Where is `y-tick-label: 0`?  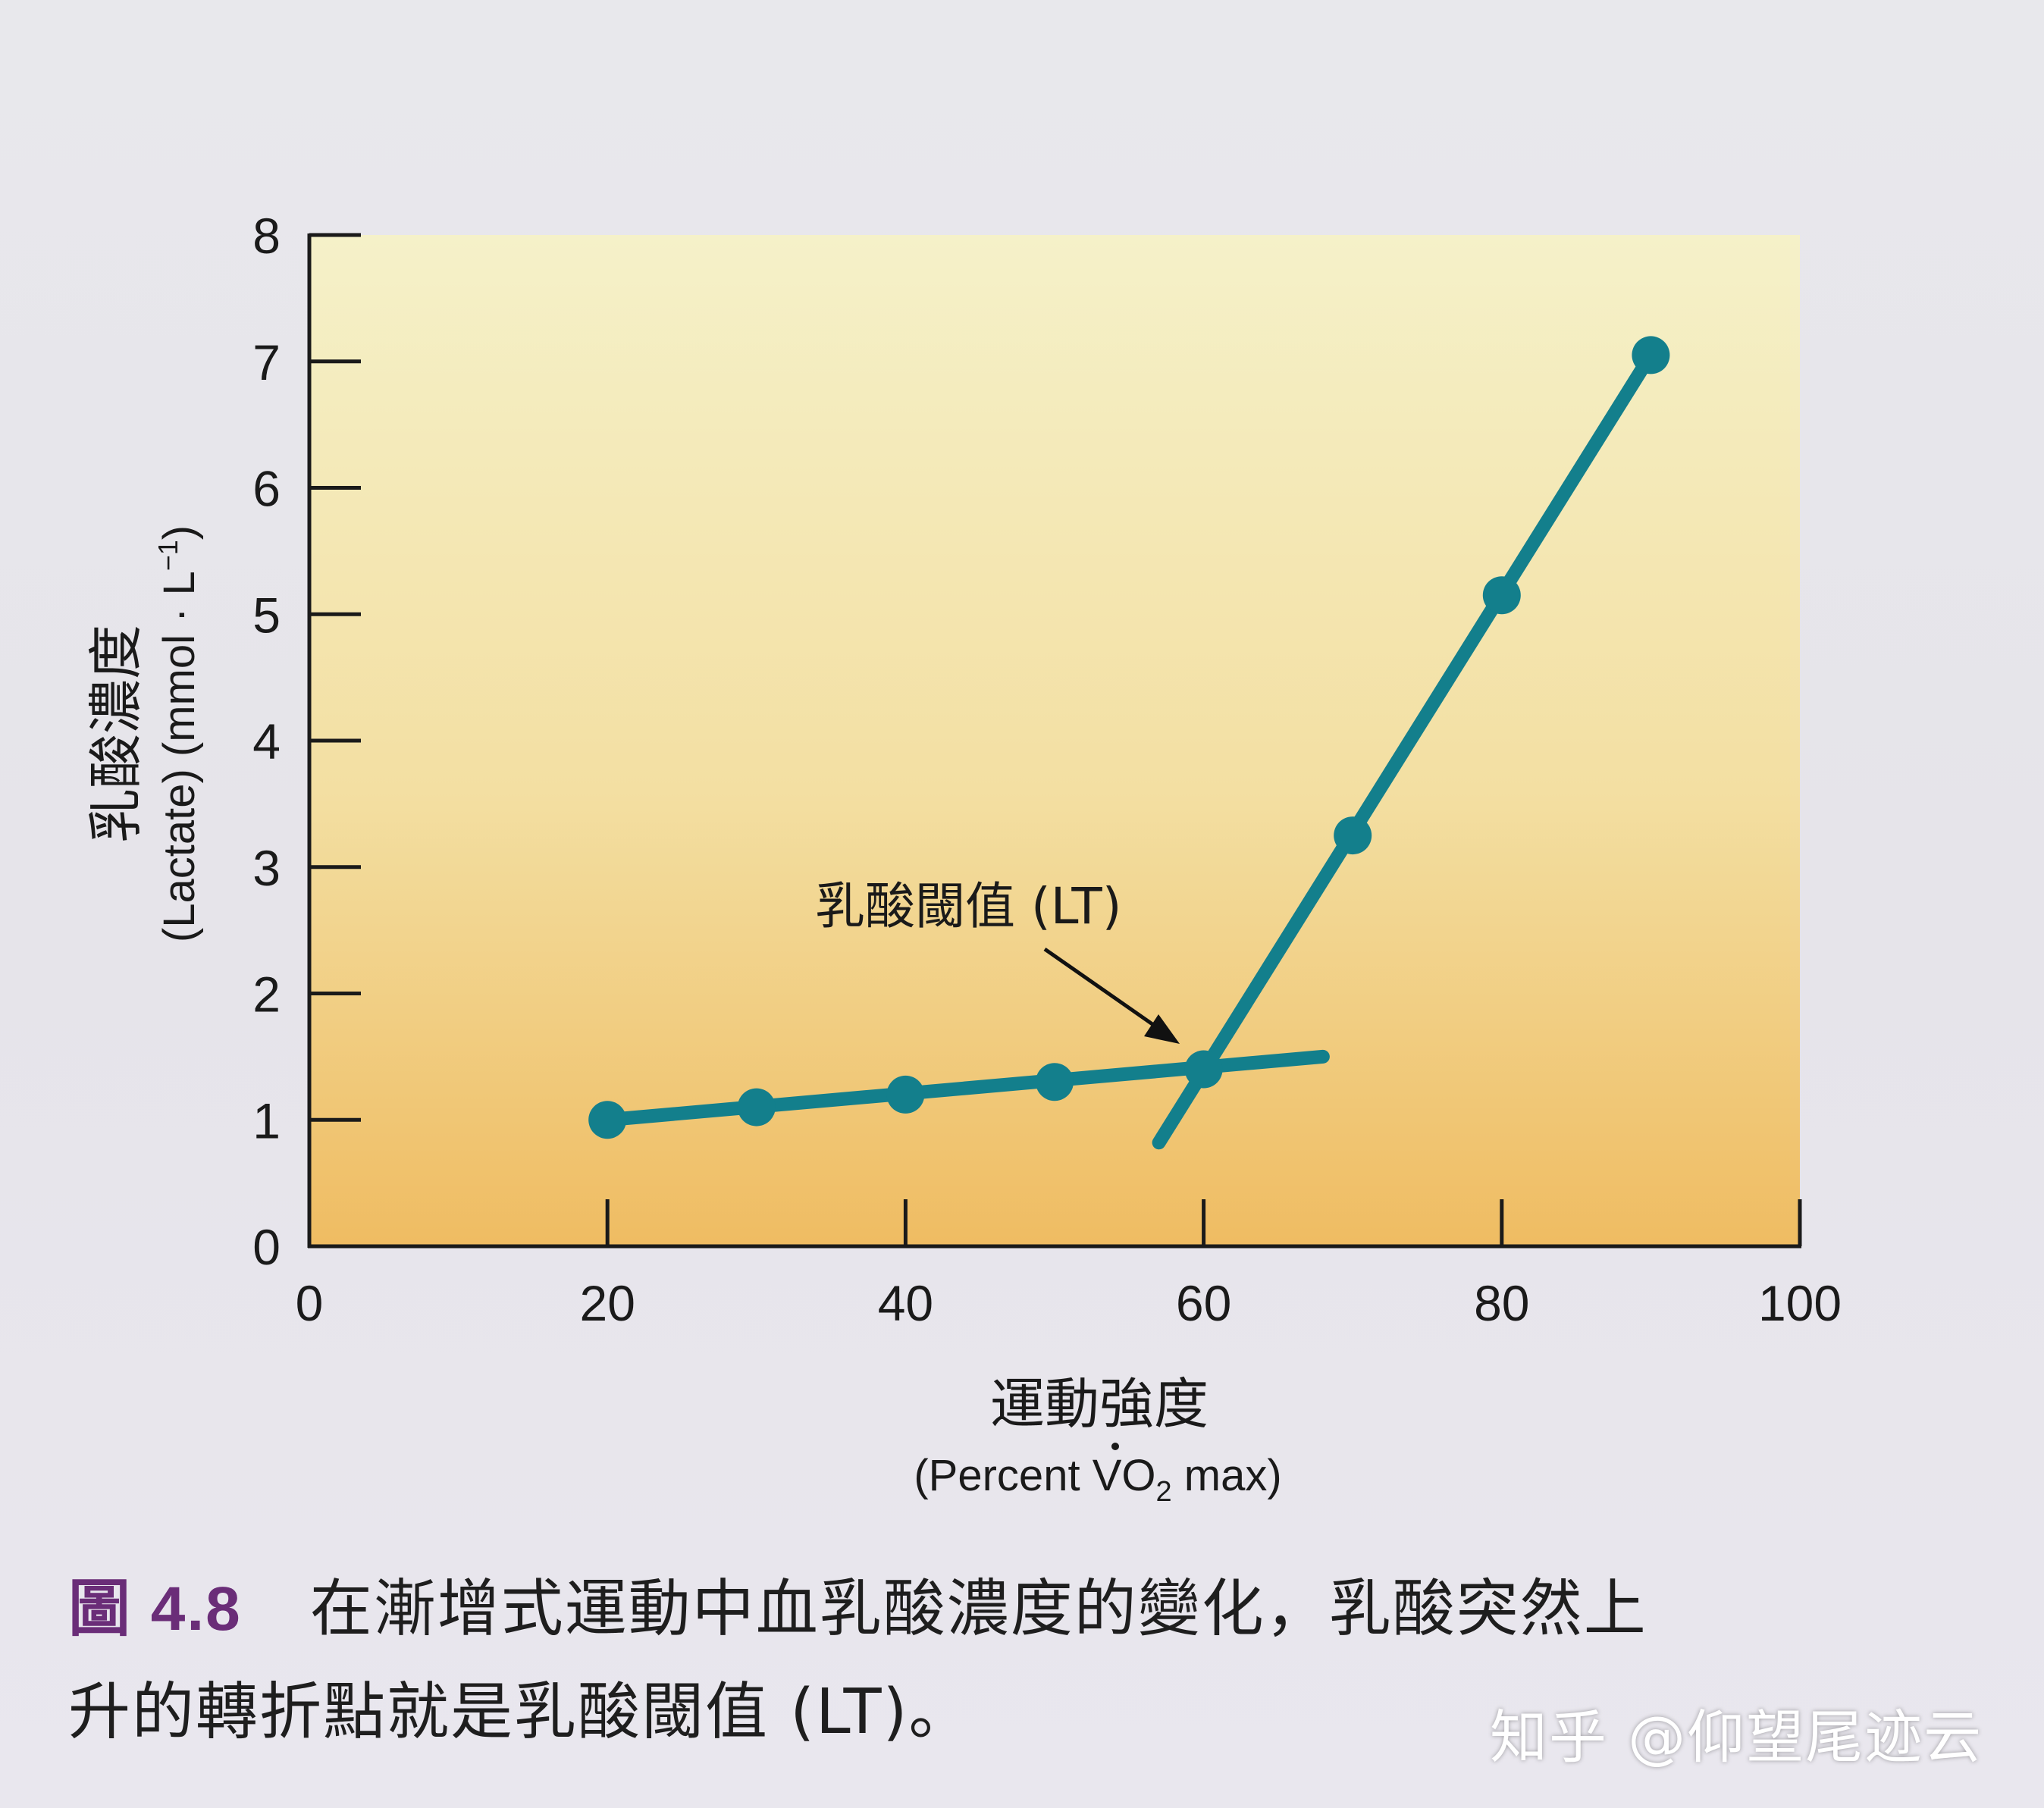
y-tick-label: 0 is located at coordinates (266, 1247).